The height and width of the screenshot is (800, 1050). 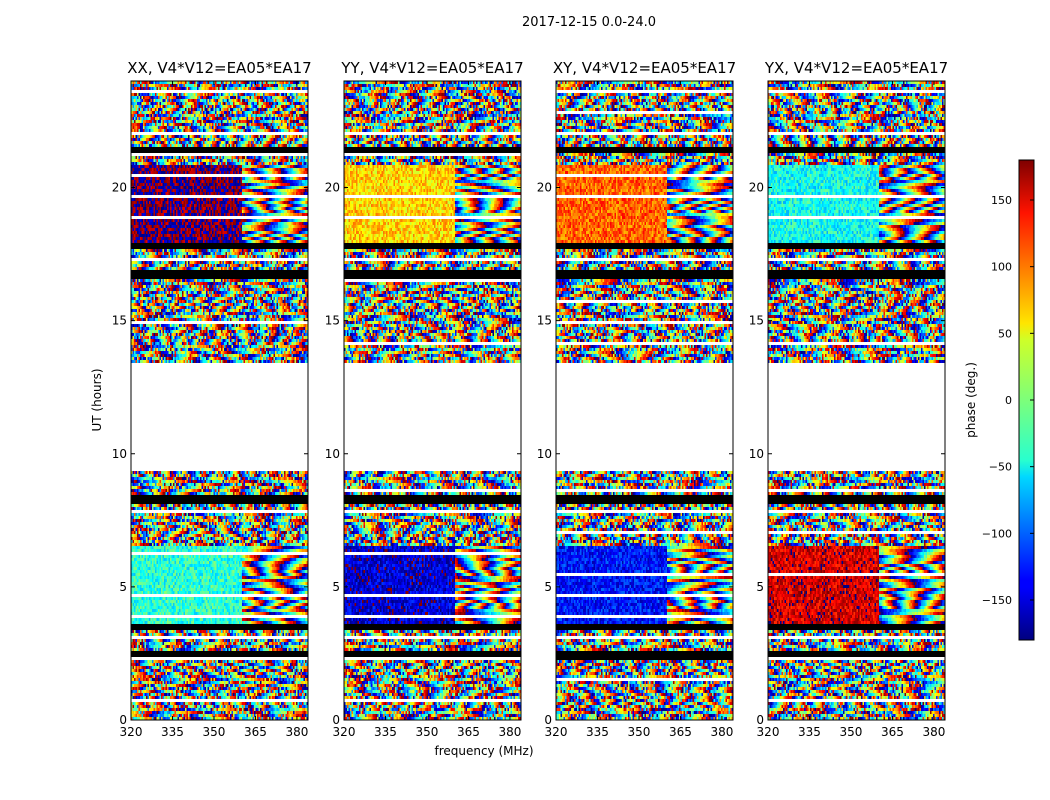 I want to click on x-axis-label: frequency (MHz), so click(x=483, y=751).